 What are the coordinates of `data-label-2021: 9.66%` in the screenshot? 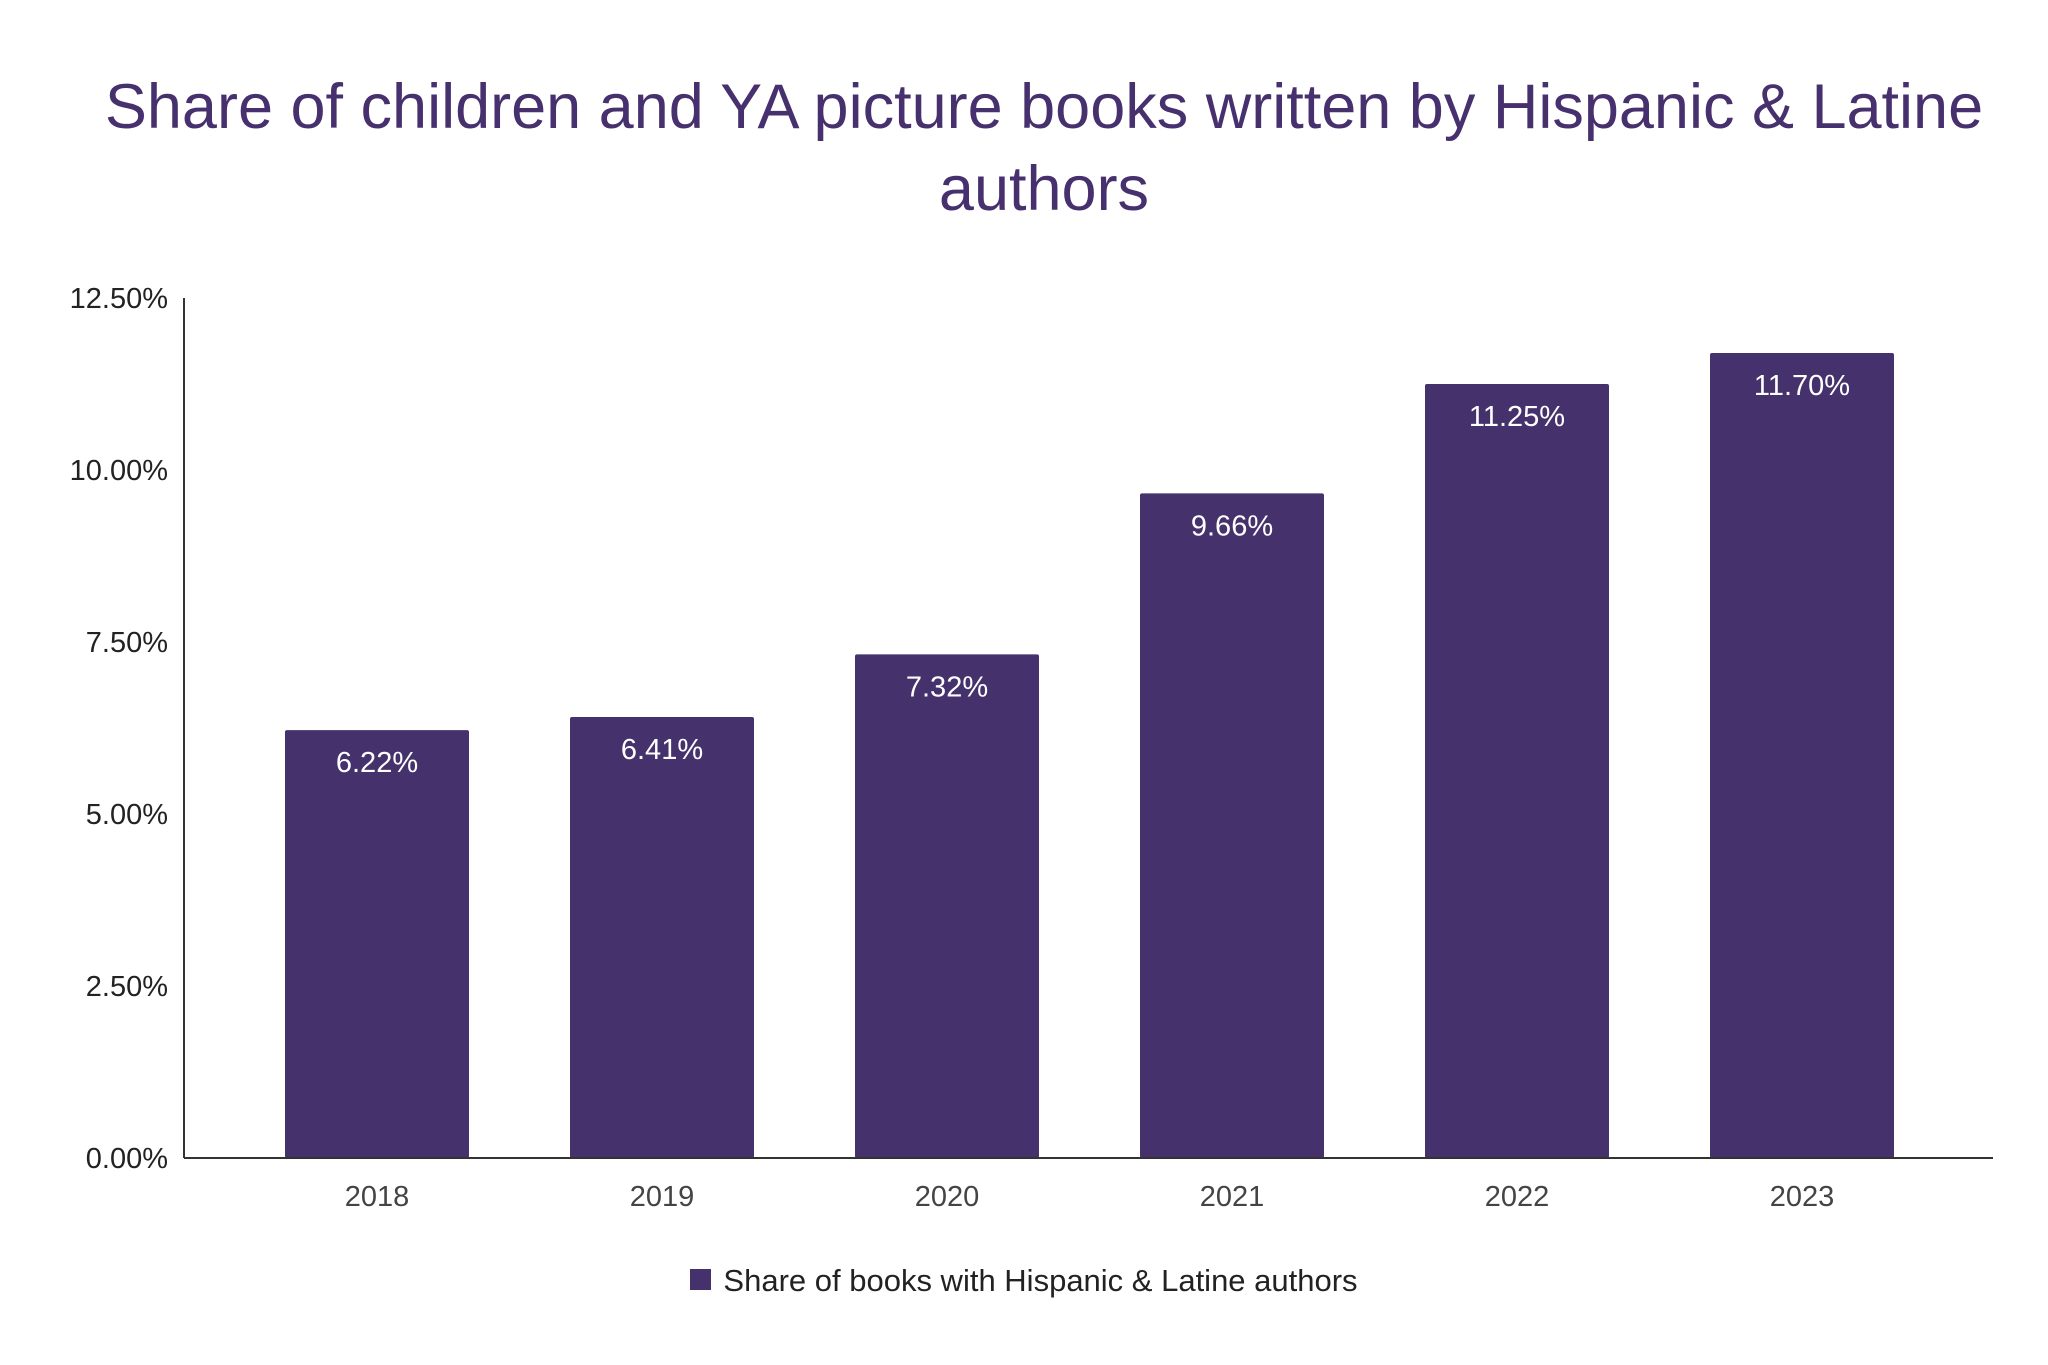 It's located at (1232, 526).